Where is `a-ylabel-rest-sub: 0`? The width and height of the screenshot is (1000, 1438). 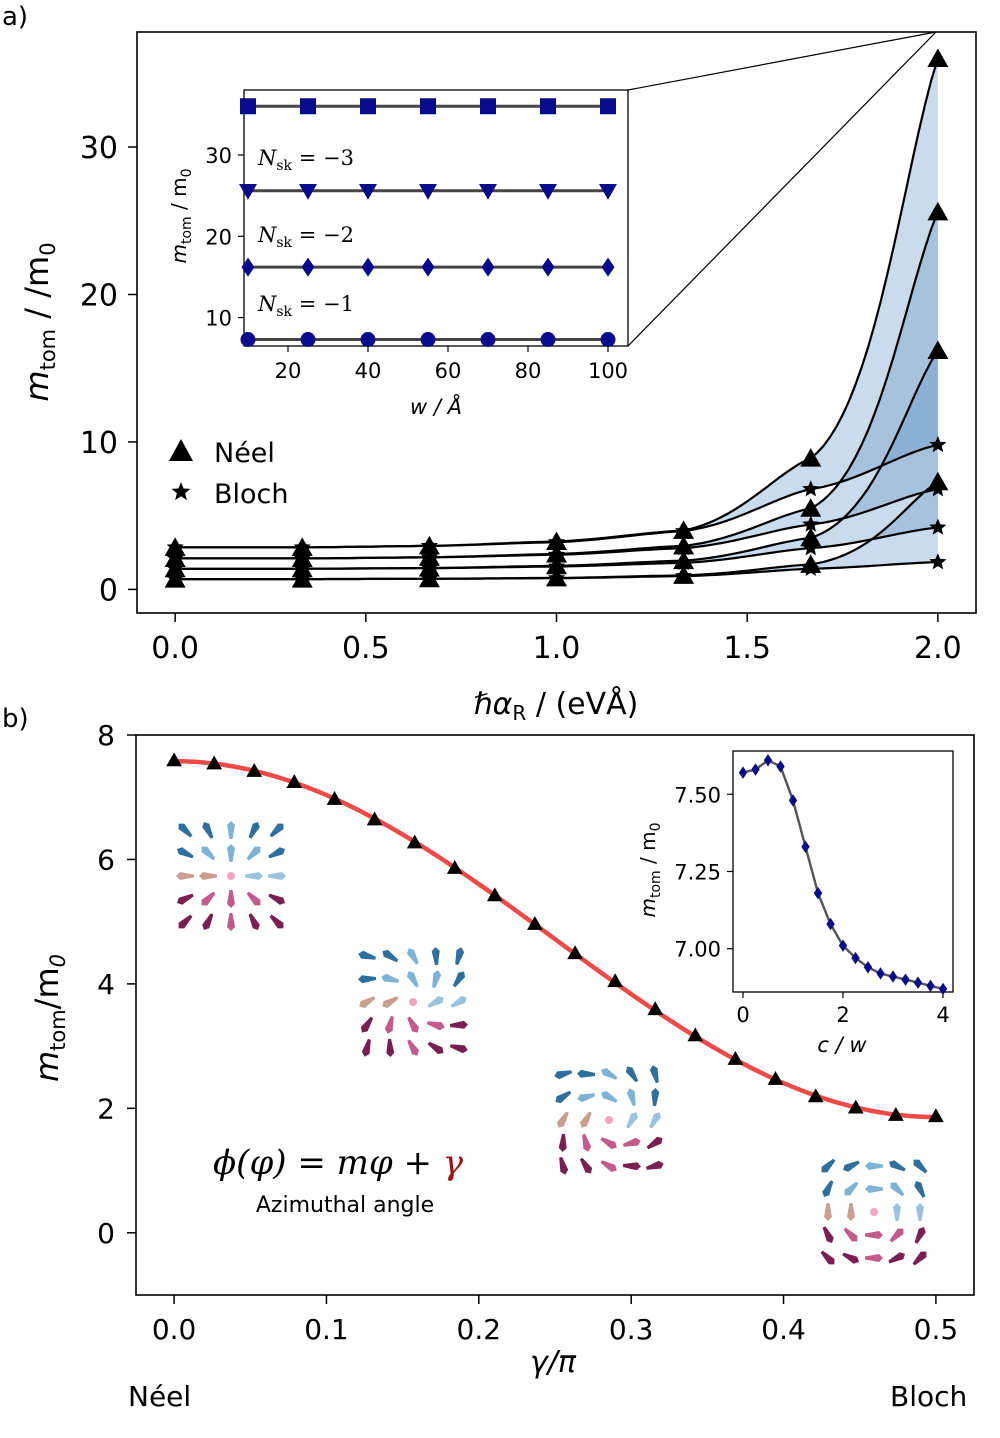
a-ylabel-rest-sub: 0 is located at coordinates (48, 248).